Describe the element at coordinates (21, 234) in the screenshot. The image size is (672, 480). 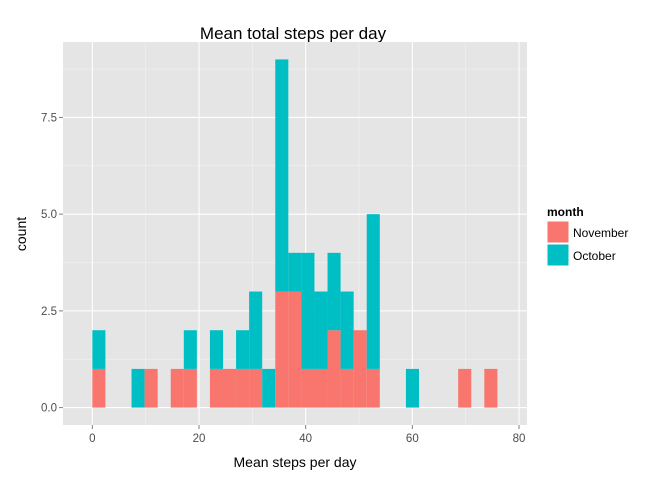
I see `y-axis-title: count` at that location.